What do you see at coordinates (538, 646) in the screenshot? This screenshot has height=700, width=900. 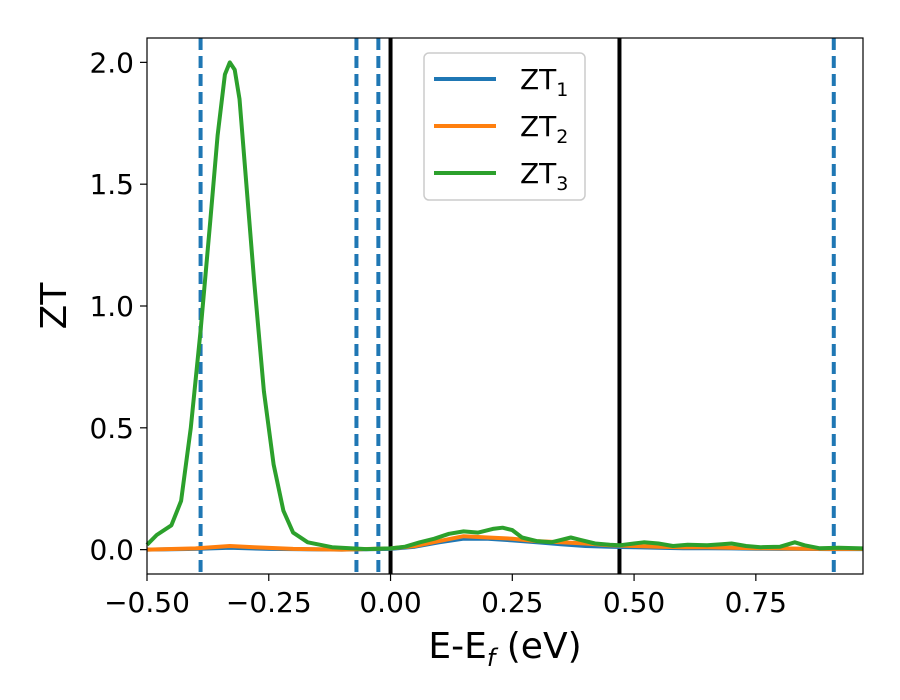 I see `x-axis-label-unit: (eV)` at bounding box center [538, 646].